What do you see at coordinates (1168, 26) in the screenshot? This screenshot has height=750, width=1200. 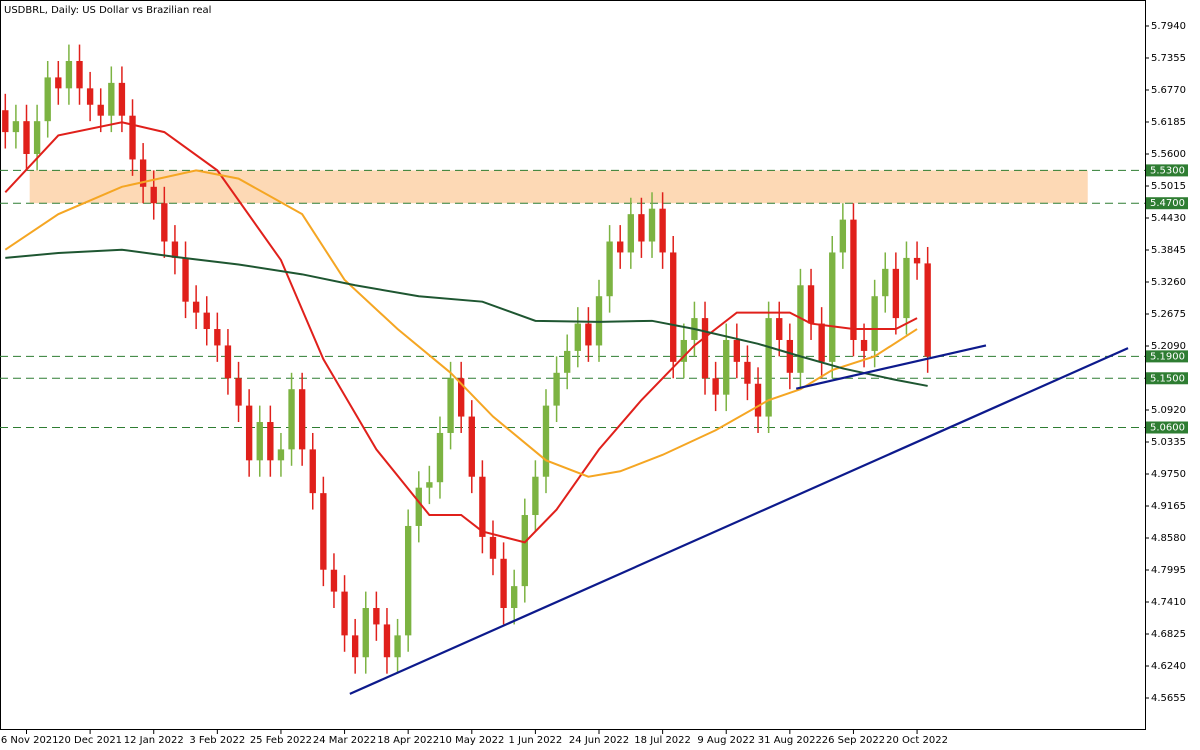 I see `y-tick-label: 5.7940` at bounding box center [1168, 26].